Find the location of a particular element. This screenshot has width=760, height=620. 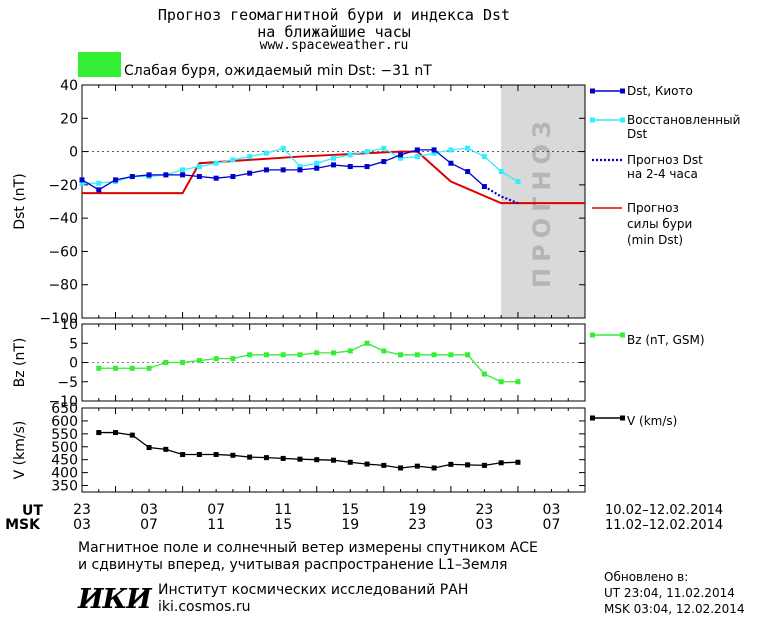

msk-date-range: 11.02–12.02.2014 is located at coordinates (664, 525).